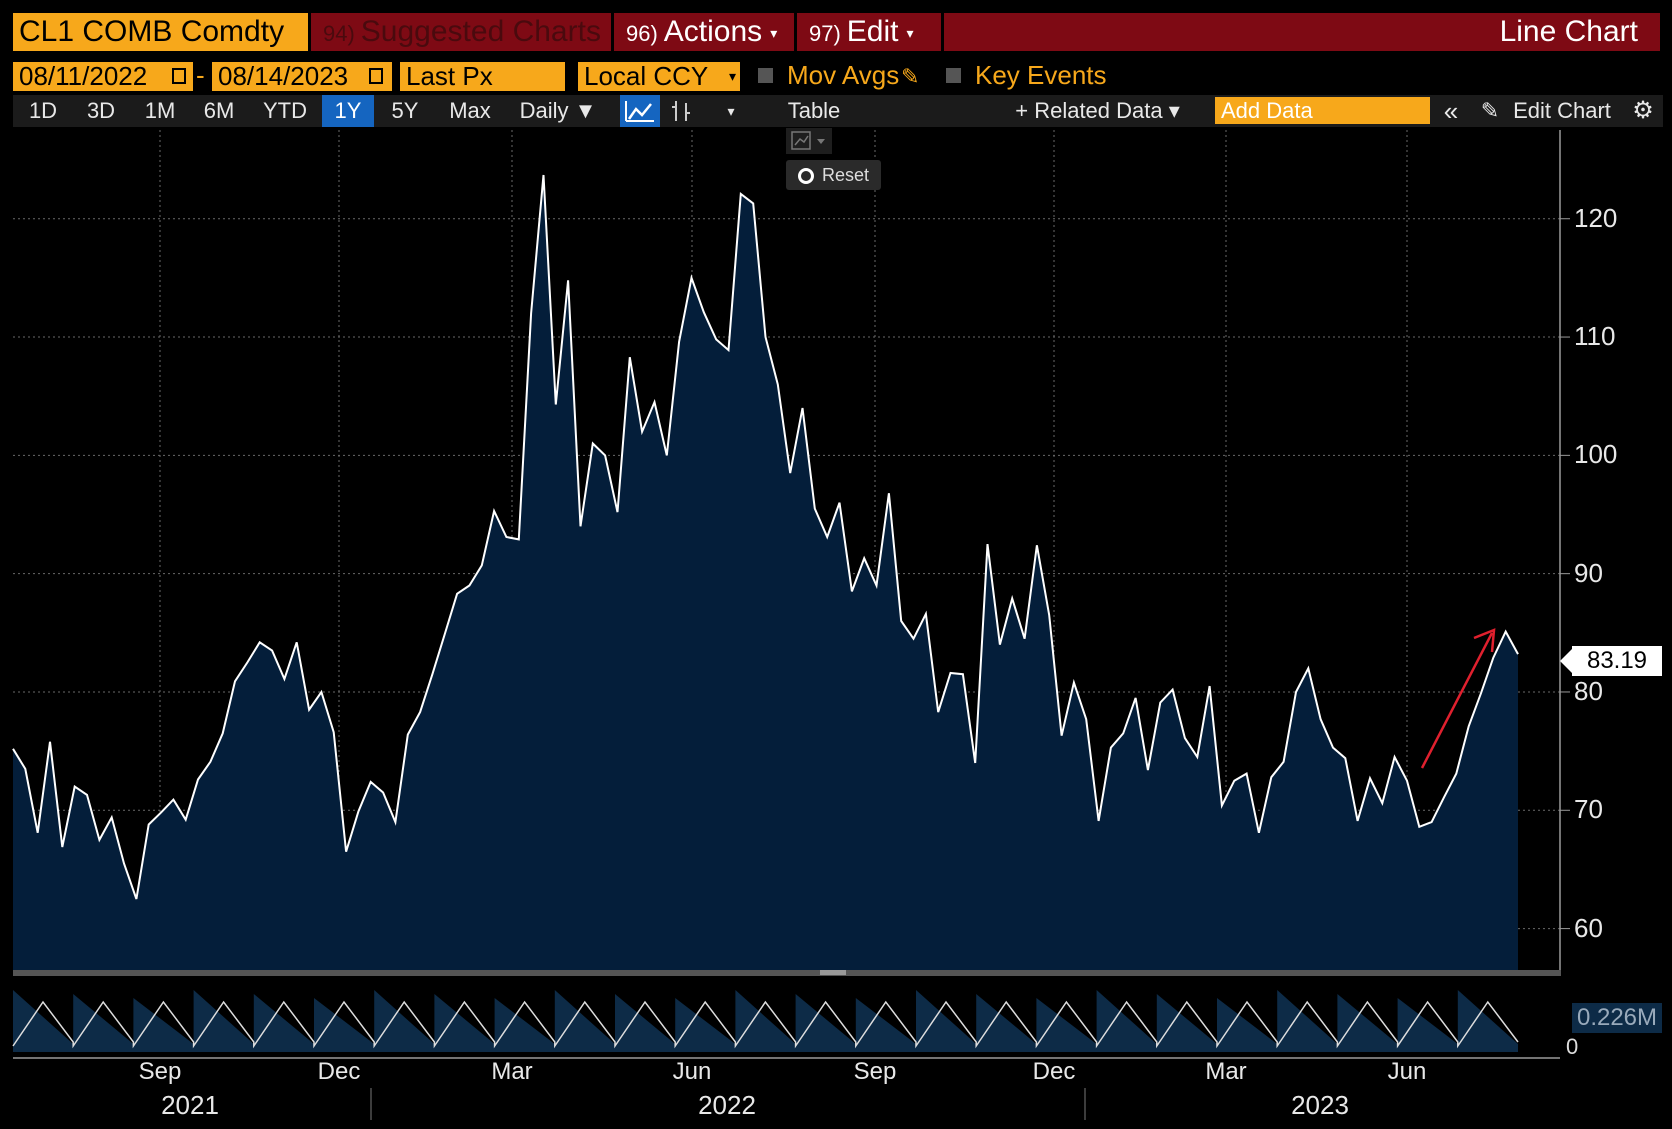 The image size is (1672, 1129). Describe the element at coordinates (787, 973) in the screenshot. I see `pane-divider` at that location.